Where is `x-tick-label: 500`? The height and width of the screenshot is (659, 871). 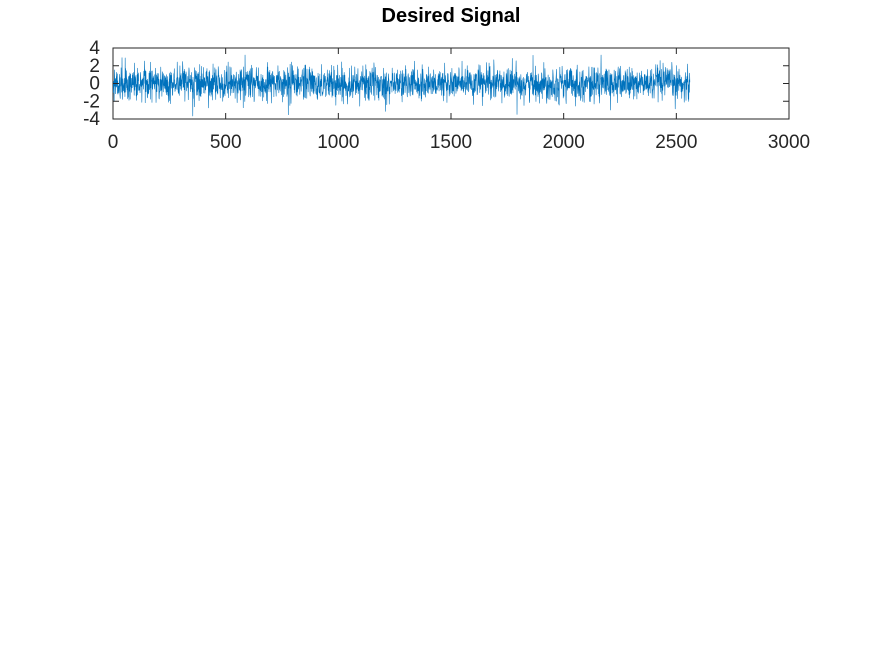
x-tick-label: 500 is located at coordinates (226, 142).